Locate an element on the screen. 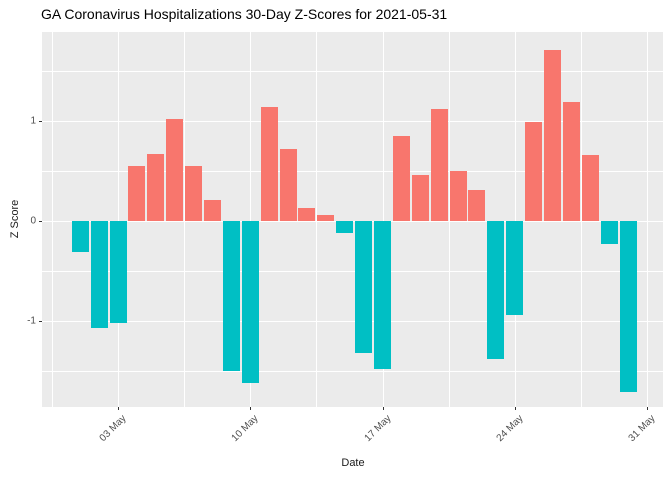  y-tick-label: -1 is located at coordinates (31, 321).